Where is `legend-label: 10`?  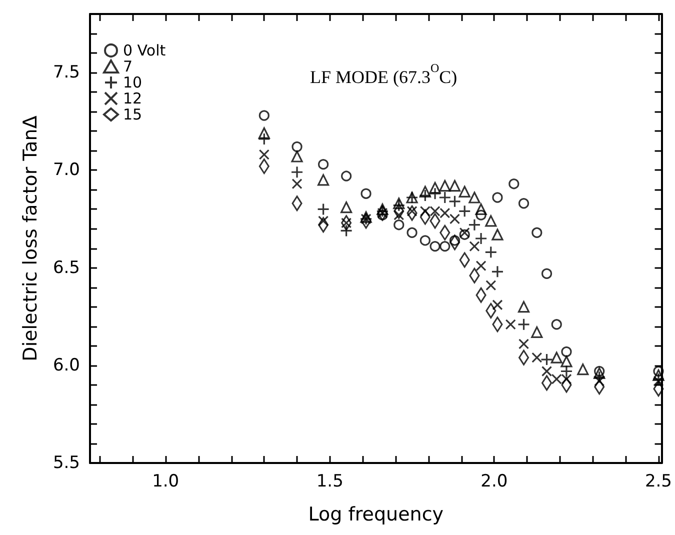
legend-label: 10 is located at coordinates (132, 83).